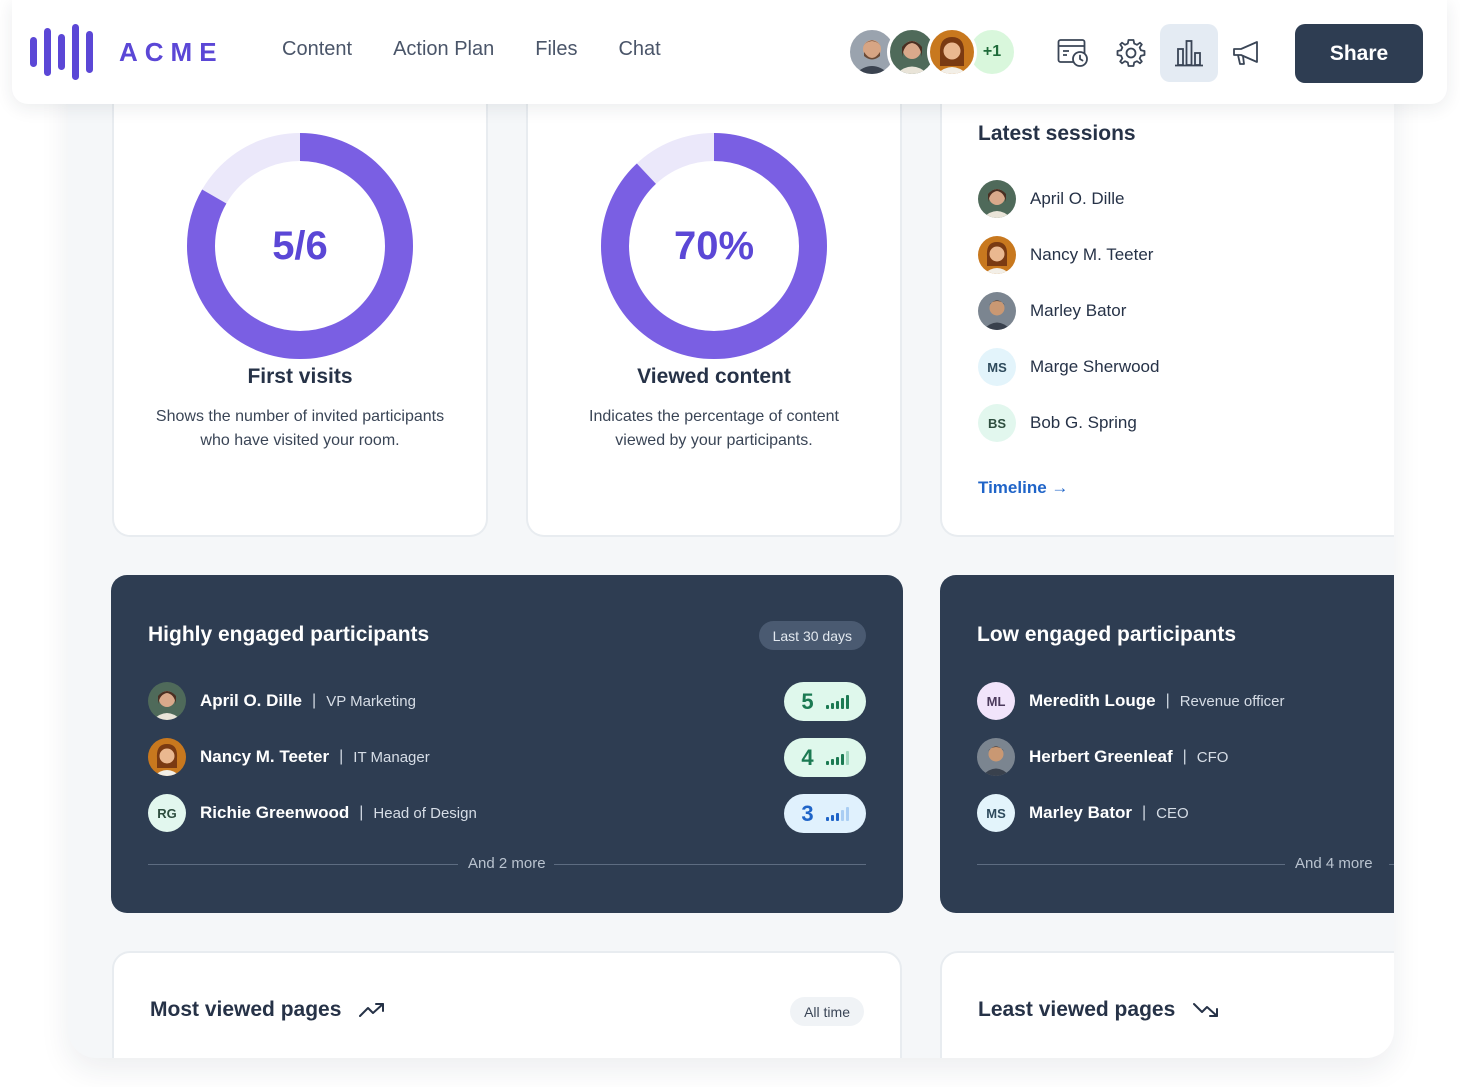  I want to click on engagement-score: 3, so click(825, 813).